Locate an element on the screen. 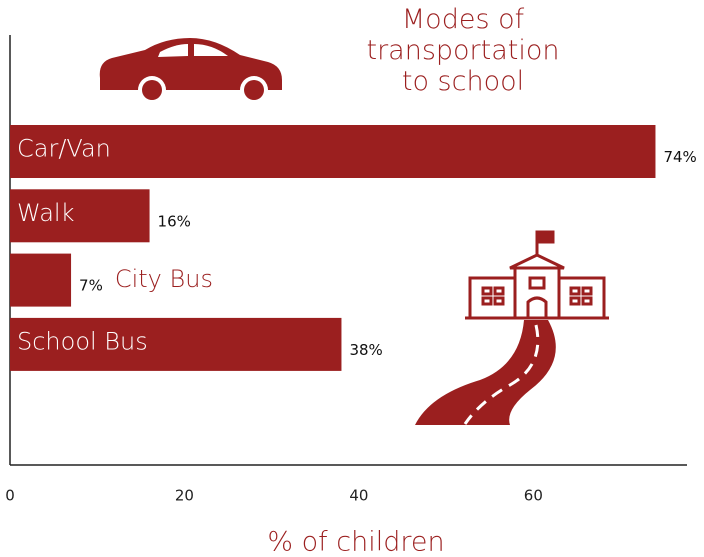 The height and width of the screenshot is (557, 704). category-label: Walk is located at coordinates (46, 213).